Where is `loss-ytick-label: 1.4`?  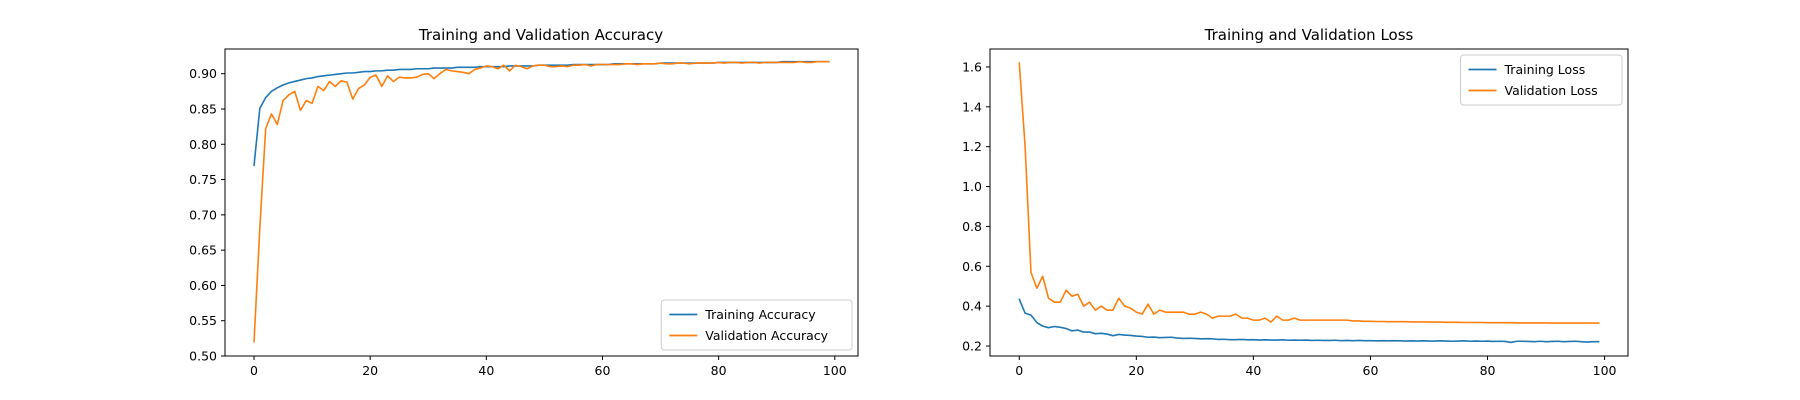 loss-ytick-label: 1.4 is located at coordinates (972, 106).